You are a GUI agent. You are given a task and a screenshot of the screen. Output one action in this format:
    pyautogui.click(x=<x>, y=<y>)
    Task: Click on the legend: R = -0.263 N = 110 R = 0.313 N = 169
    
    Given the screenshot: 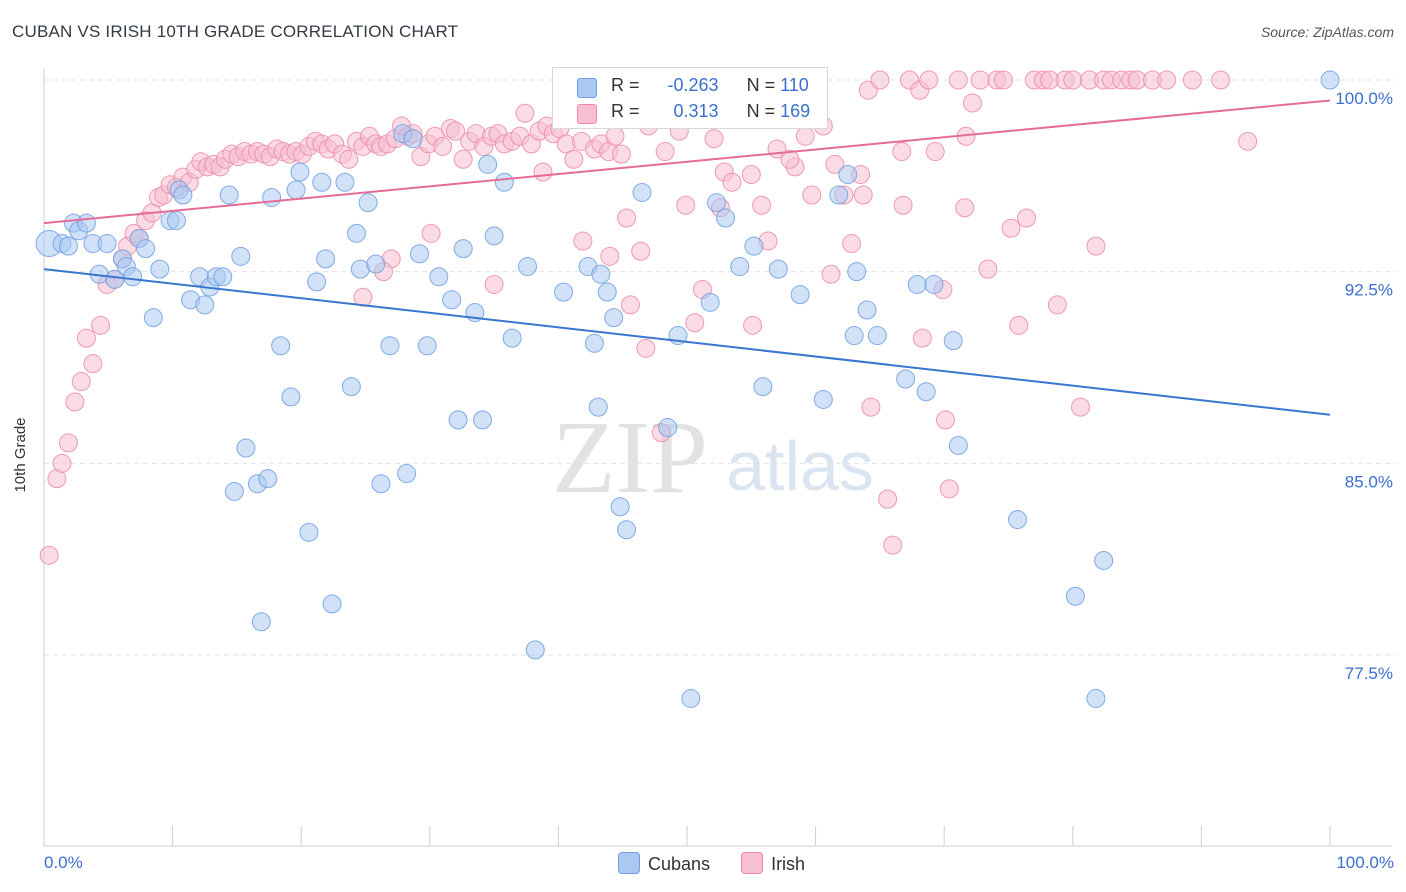 What is the action you would take?
    pyautogui.click(x=690, y=98)
    